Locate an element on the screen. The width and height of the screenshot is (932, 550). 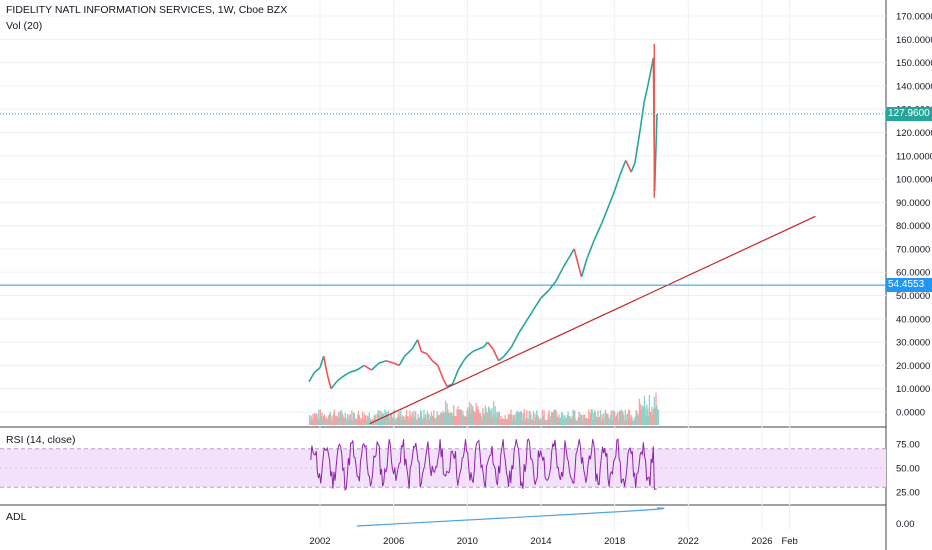
rsi-legend: RSI (14, close) is located at coordinates (41, 440).